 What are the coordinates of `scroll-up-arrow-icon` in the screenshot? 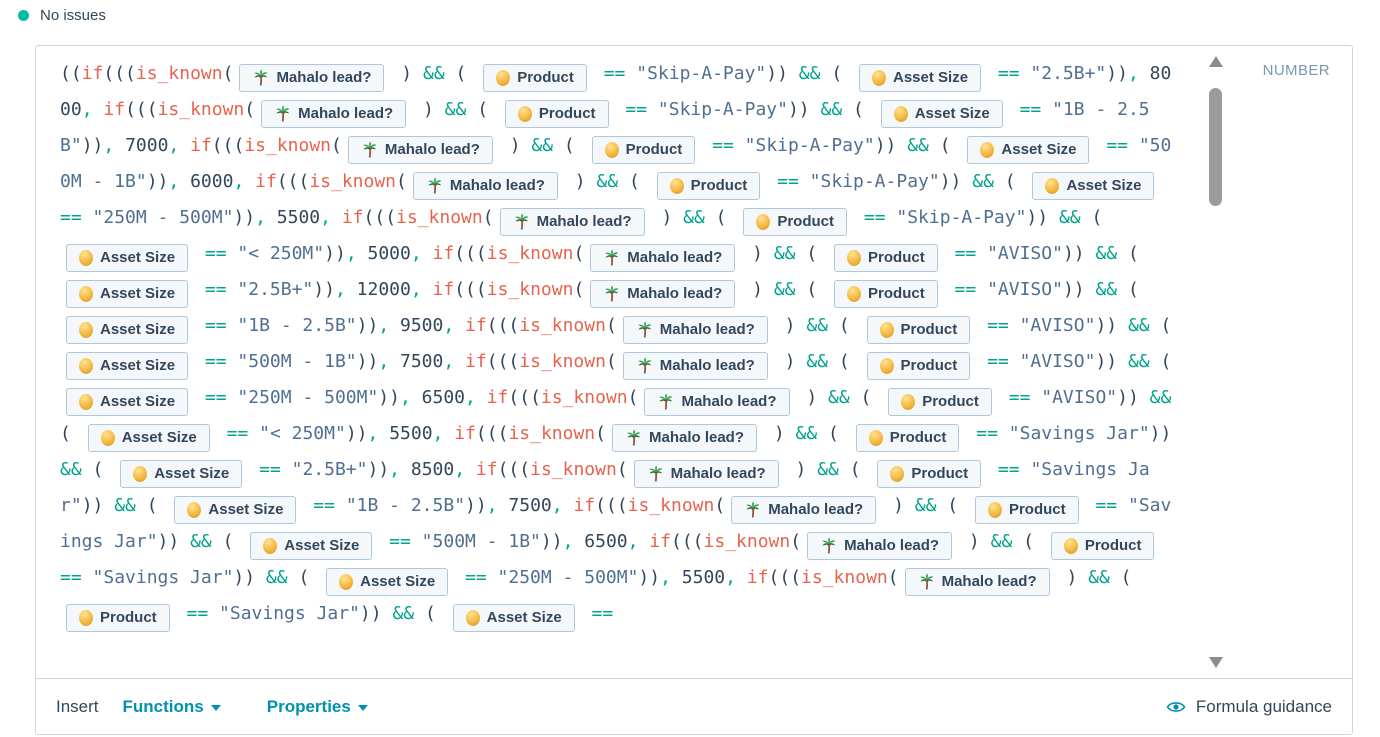 It's located at (1216, 61).